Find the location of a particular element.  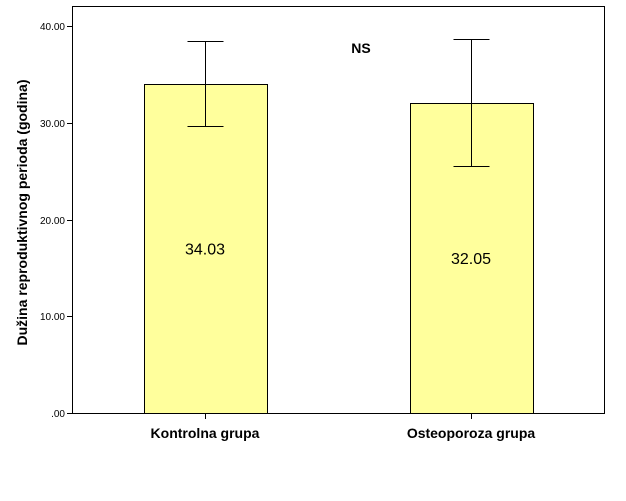

y-tick-label: .00 is located at coordinates (58, 414).